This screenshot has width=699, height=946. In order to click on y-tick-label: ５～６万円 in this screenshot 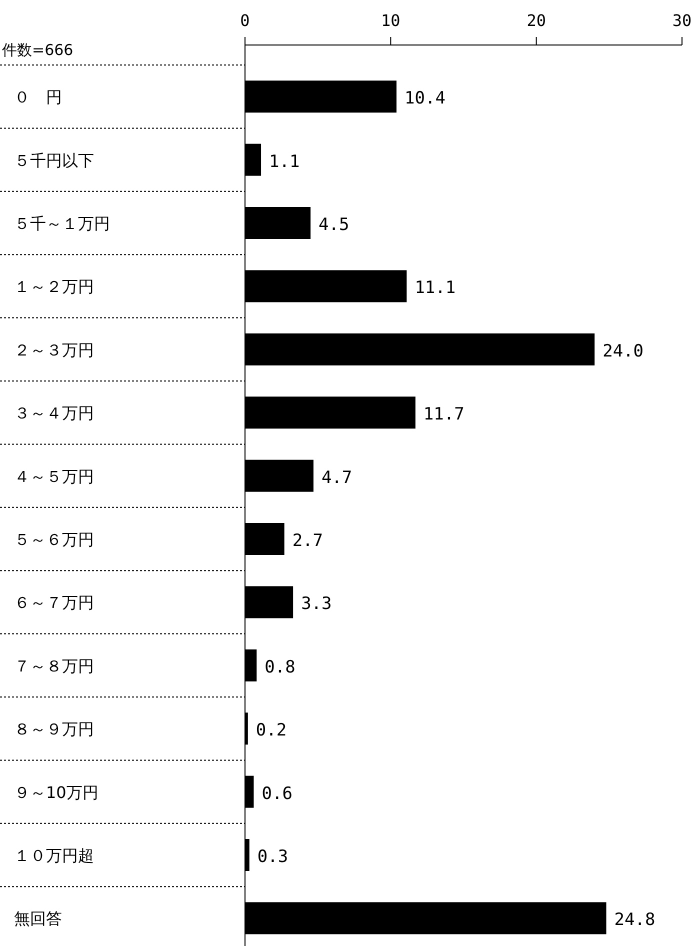, I will do `click(54, 539)`.